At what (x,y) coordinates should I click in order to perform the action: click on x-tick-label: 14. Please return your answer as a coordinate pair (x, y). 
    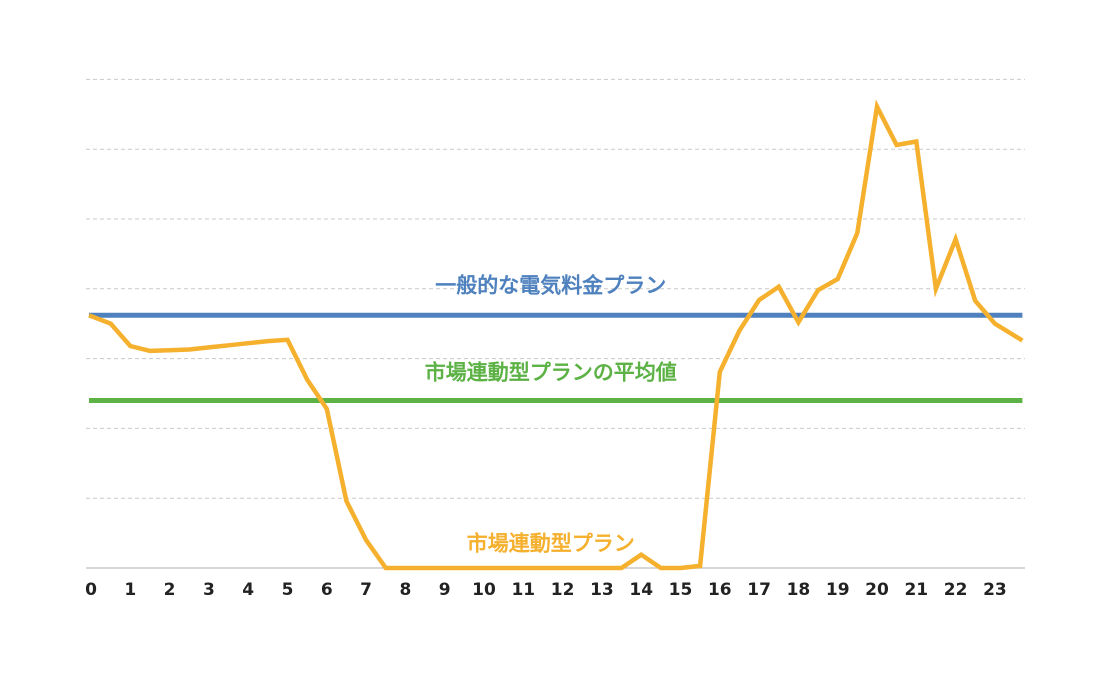
    Looking at the image, I should click on (641, 590).